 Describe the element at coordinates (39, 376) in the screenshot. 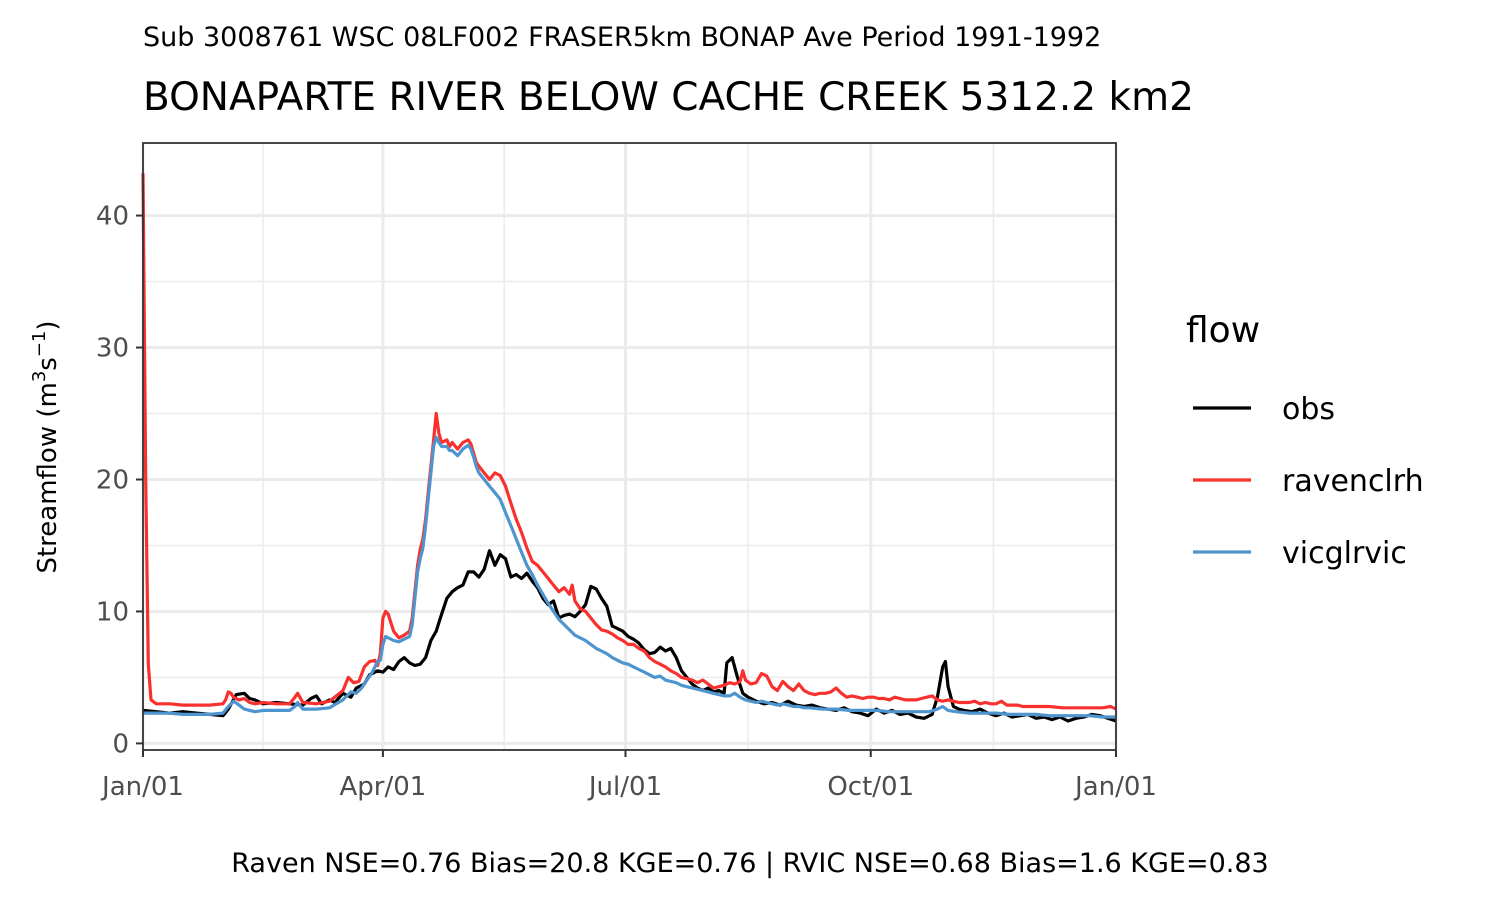

I see `y-axis-title-sup1: 3` at that location.